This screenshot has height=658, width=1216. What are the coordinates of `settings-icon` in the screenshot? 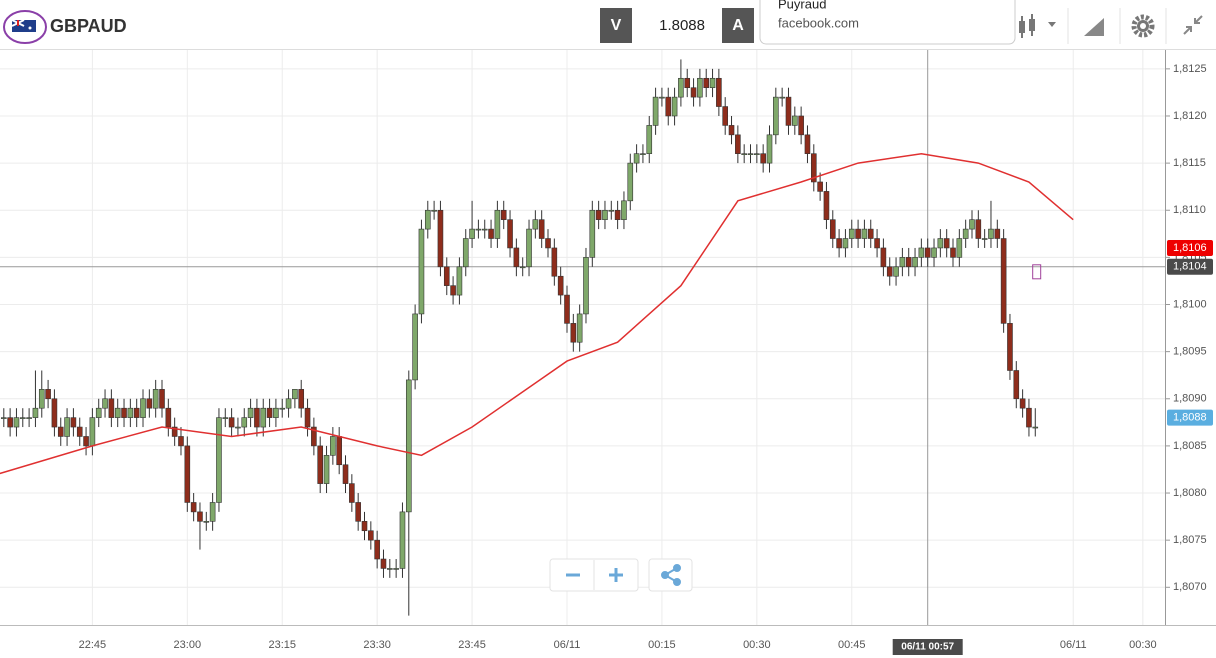 It's located at (1143, 26).